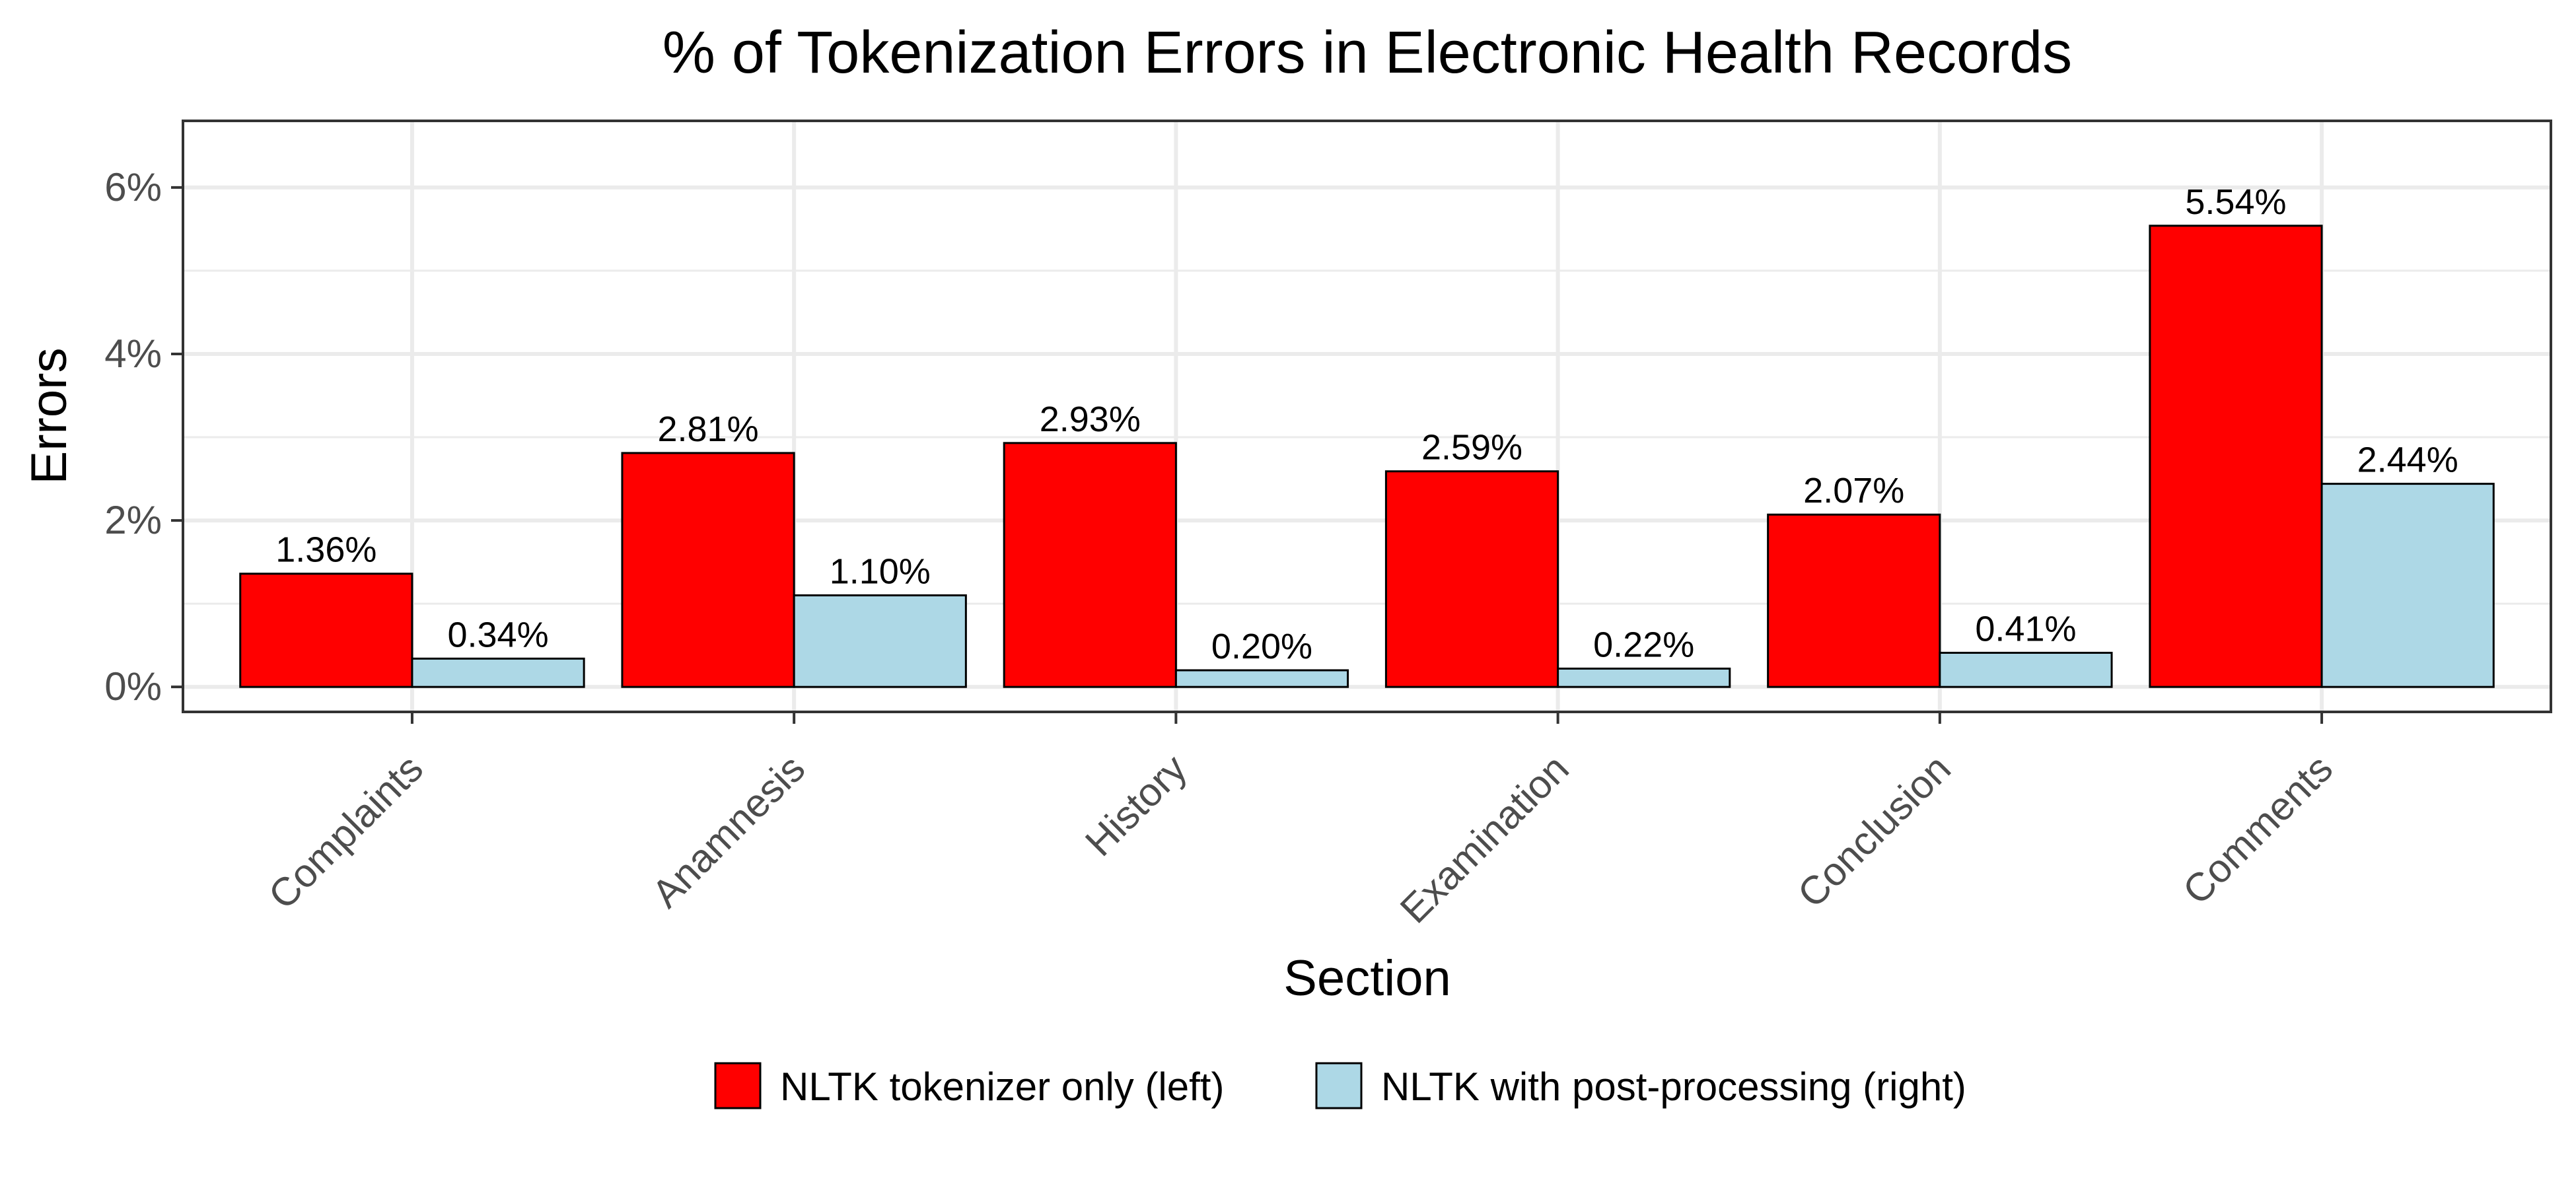 This screenshot has height=1192, width=2576. What do you see at coordinates (1367, 978) in the screenshot?
I see `x-axis-title: Section` at bounding box center [1367, 978].